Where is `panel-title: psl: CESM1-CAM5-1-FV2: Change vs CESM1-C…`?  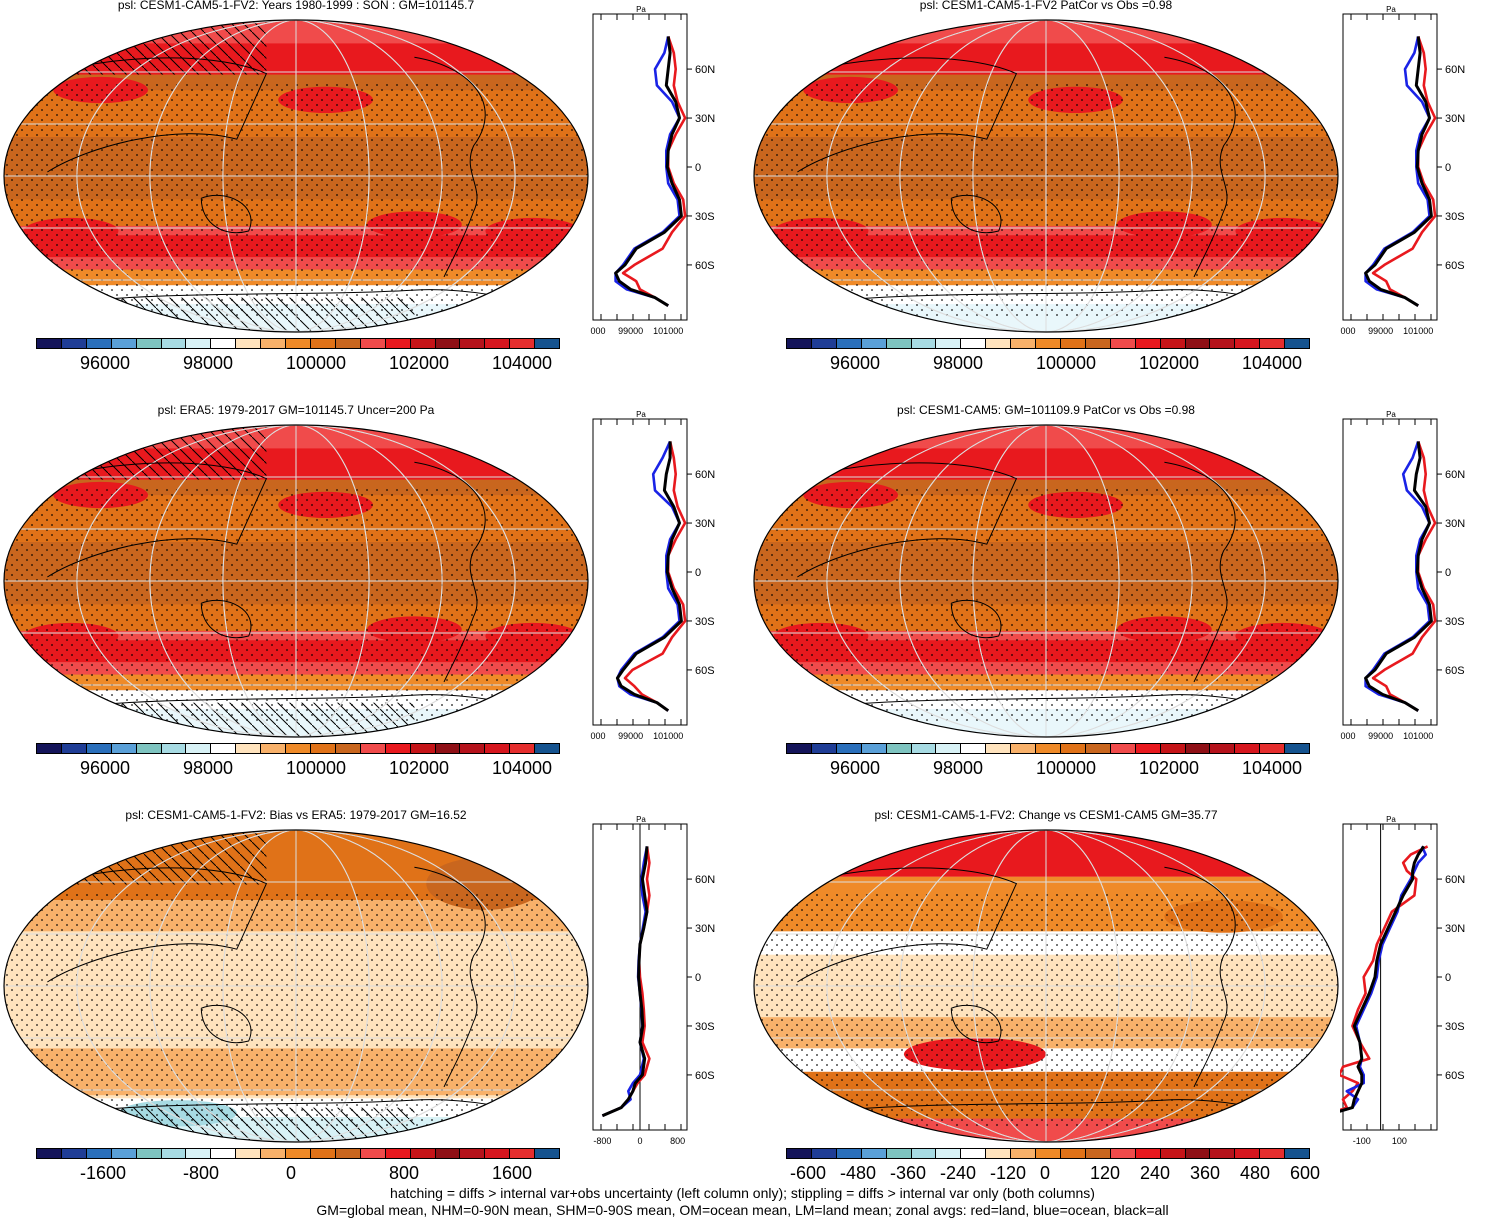
panel-title: psl: CESM1-CAM5-1-FV2: Change vs CESM1-C… is located at coordinates (1046, 815).